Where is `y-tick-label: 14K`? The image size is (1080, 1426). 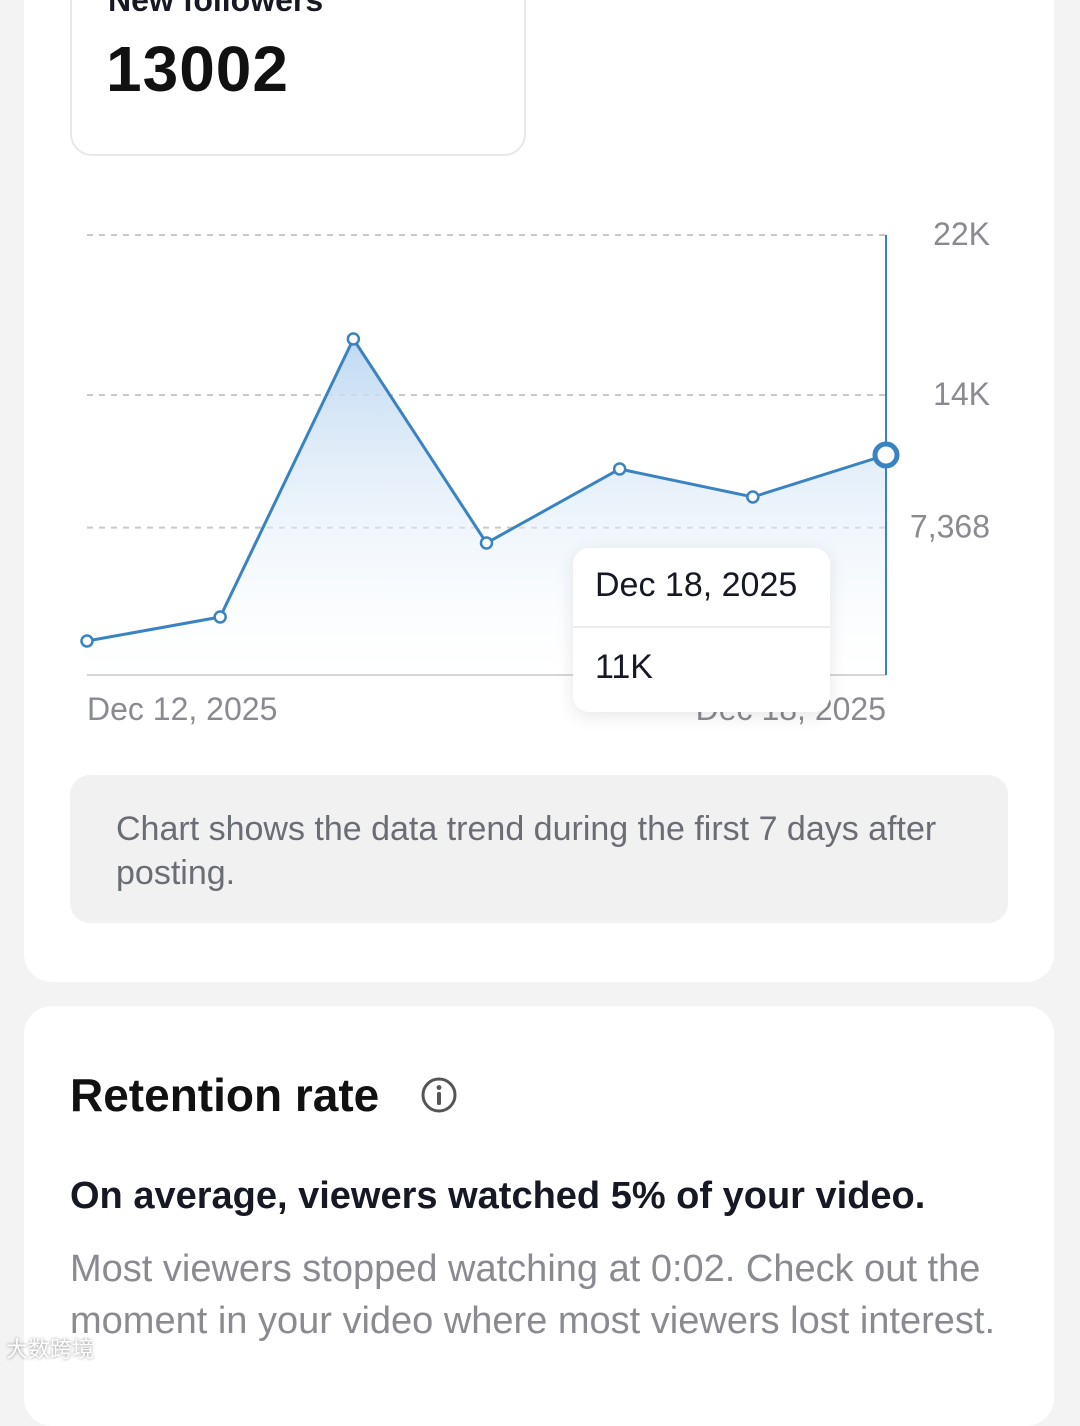
y-tick-label: 14K is located at coordinates (961, 394).